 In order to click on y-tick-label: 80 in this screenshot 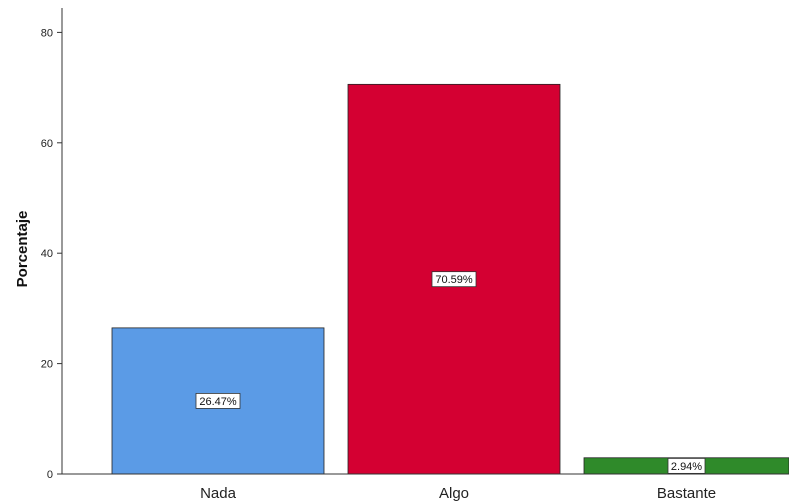, I will do `click(47, 33)`.